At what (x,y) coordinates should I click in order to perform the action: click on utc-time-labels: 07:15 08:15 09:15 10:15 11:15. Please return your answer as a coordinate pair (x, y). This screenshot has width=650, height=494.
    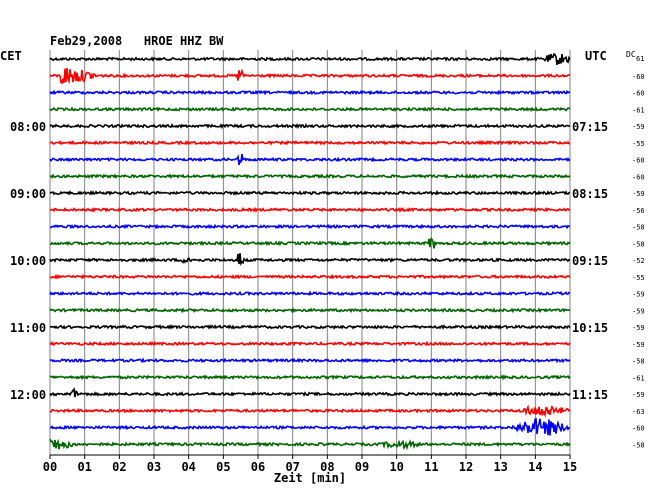
    Looking at the image, I should click on (590, 261).